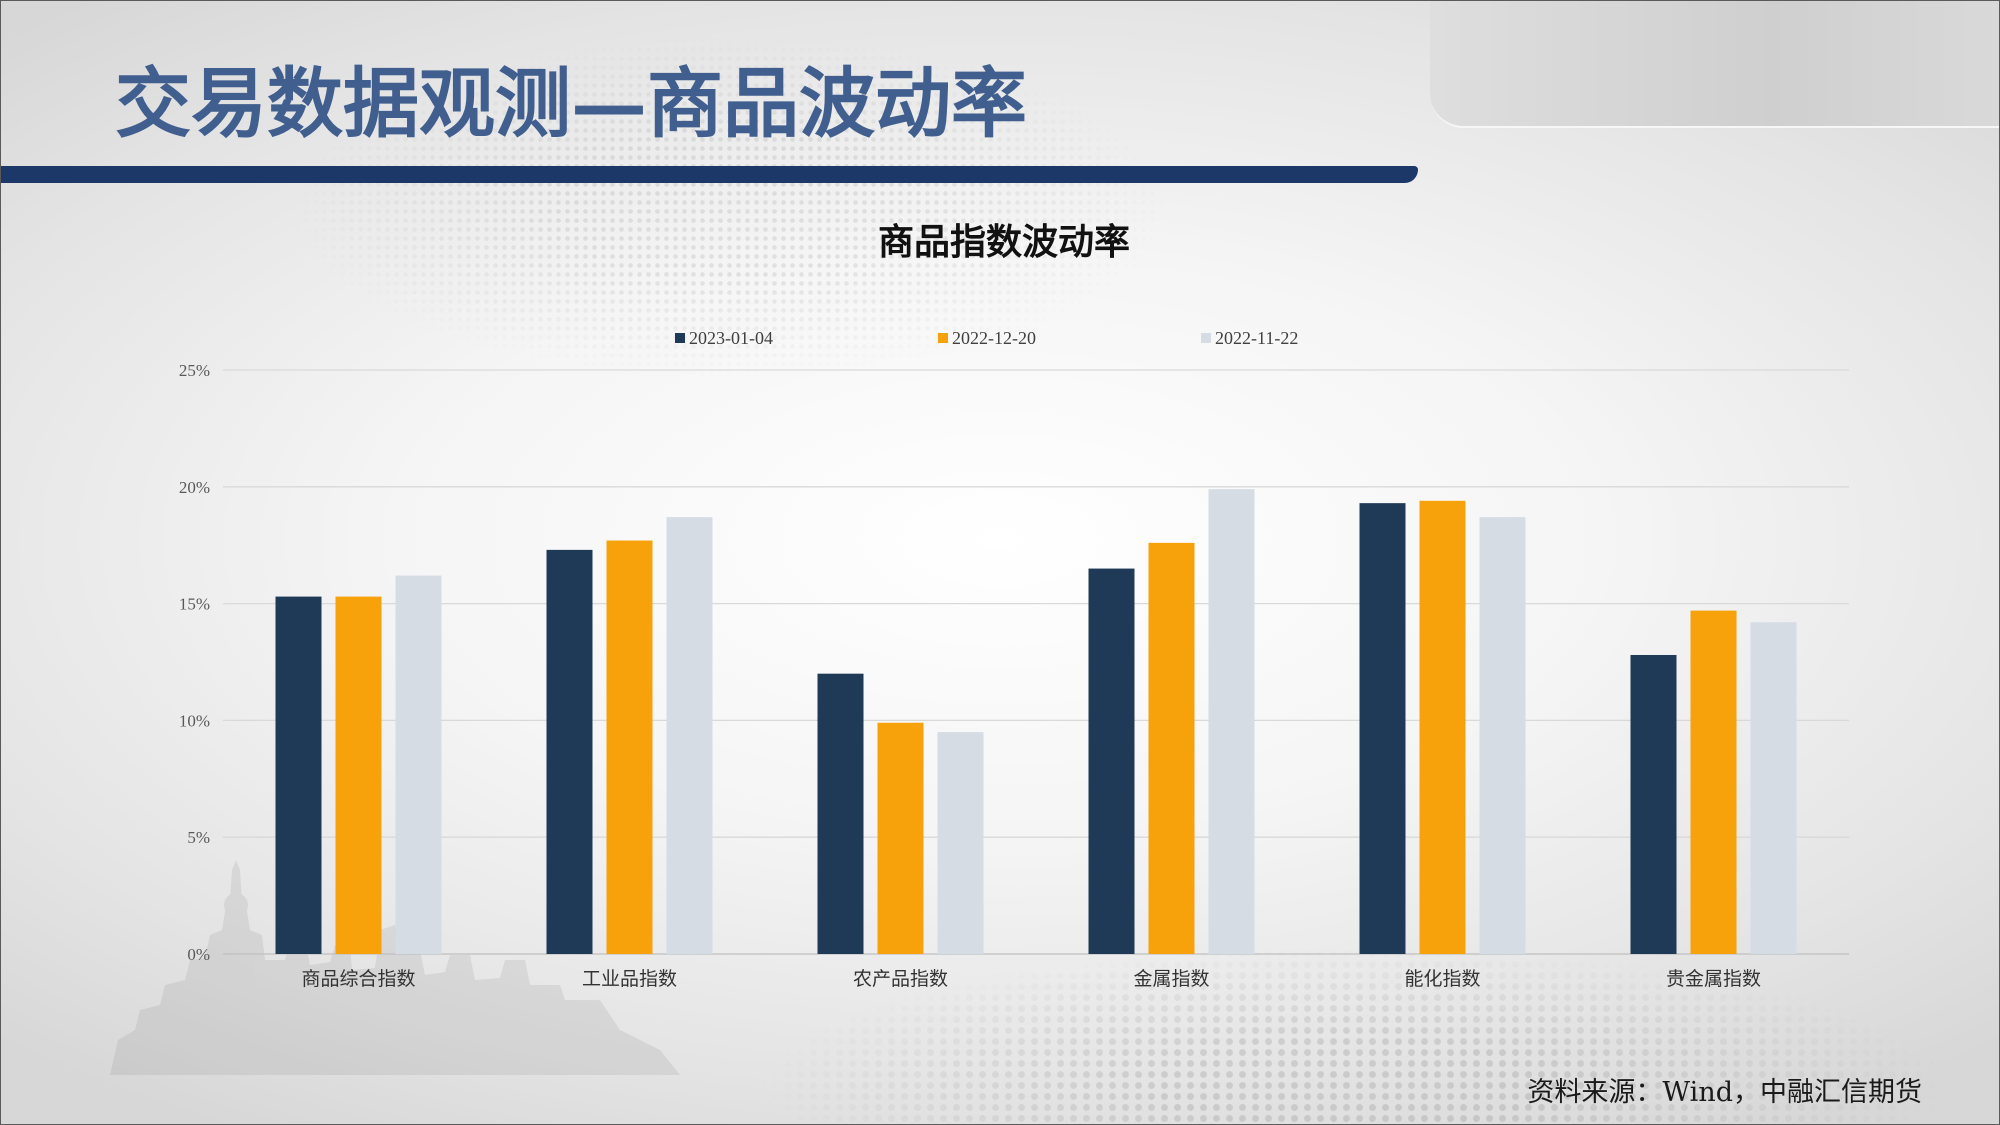  I want to click on chart-title: 商品指数波动率, so click(1003, 242).